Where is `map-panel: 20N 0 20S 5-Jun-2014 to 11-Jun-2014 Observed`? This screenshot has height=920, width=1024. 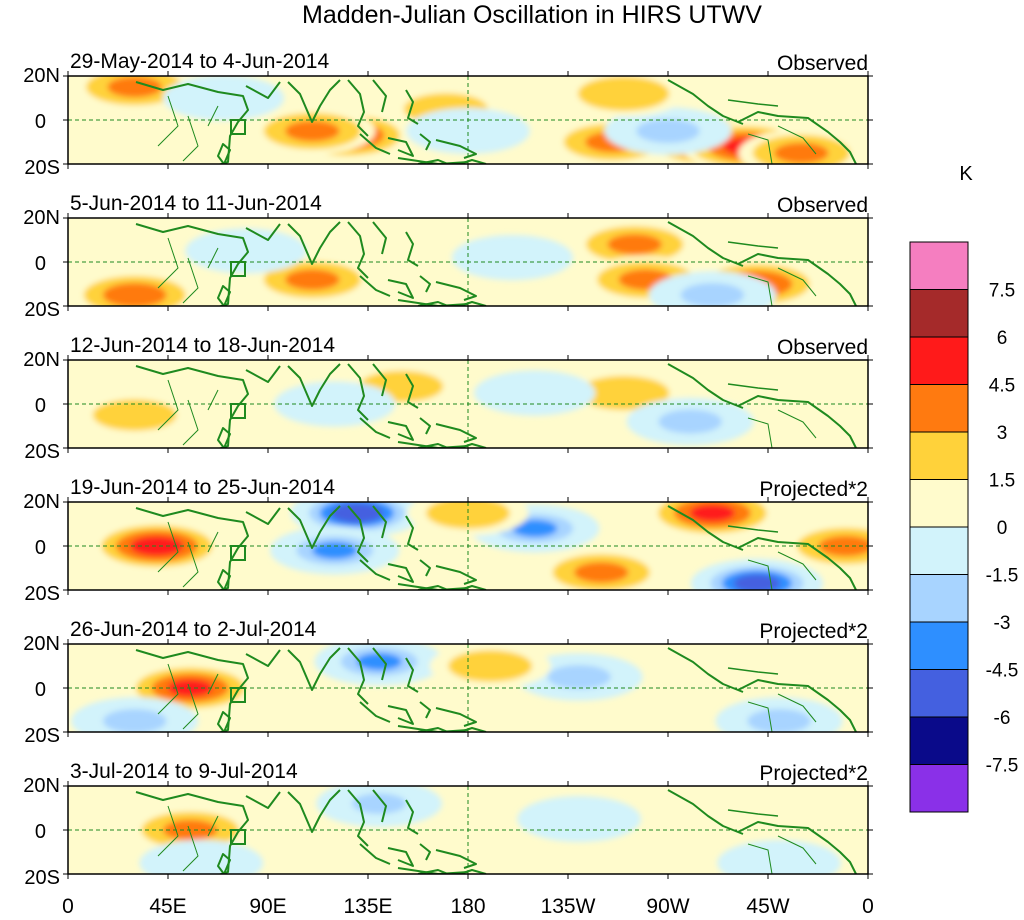
map-panel: 20N 0 20S 5-Jun-2014 to 11-Jun-2014 Observed is located at coordinates (448, 256).